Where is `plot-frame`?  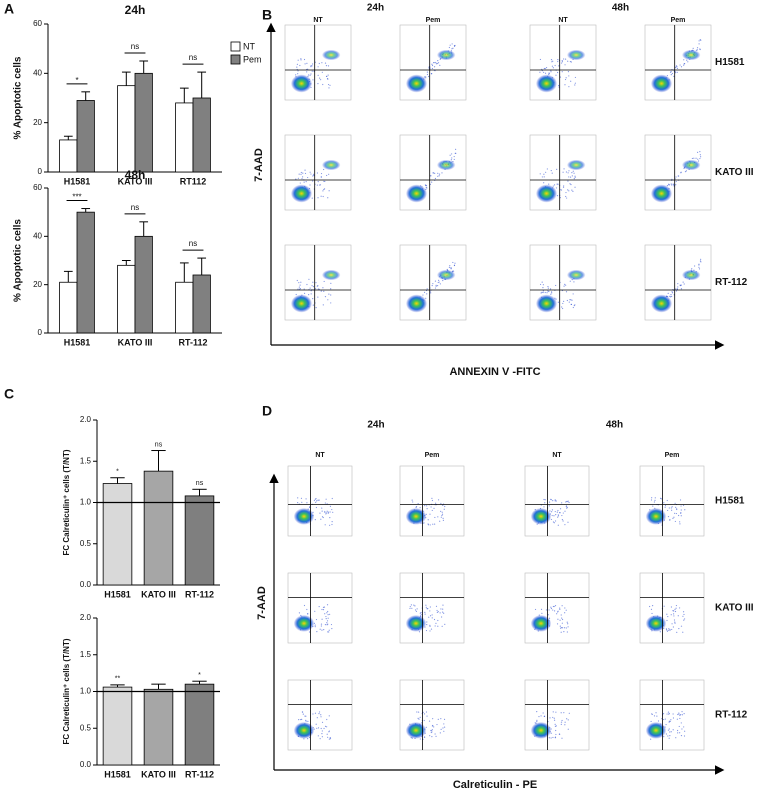 plot-frame is located at coordinates (433, 282).